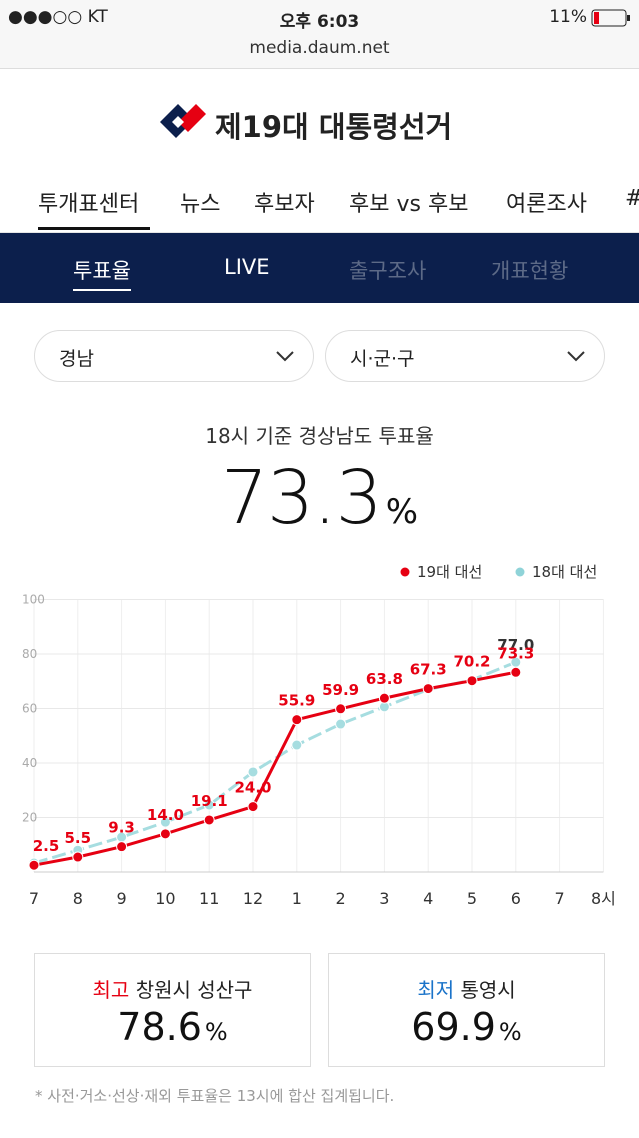 Image resolution: width=639 pixels, height=1138 pixels. What do you see at coordinates (436, 990) in the screenshot?
I see `card-tag: 최저` at bounding box center [436, 990].